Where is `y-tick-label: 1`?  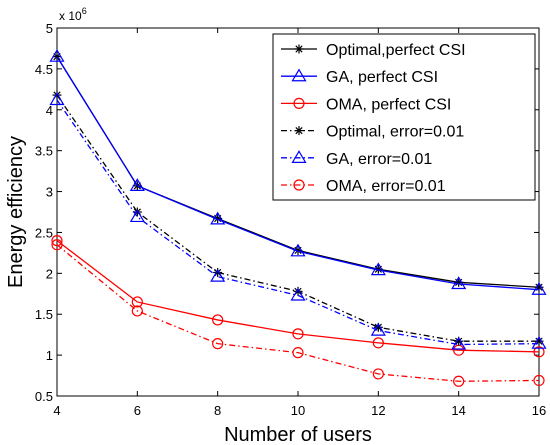 y-tick-label: 1 is located at coordinates (49, 355).